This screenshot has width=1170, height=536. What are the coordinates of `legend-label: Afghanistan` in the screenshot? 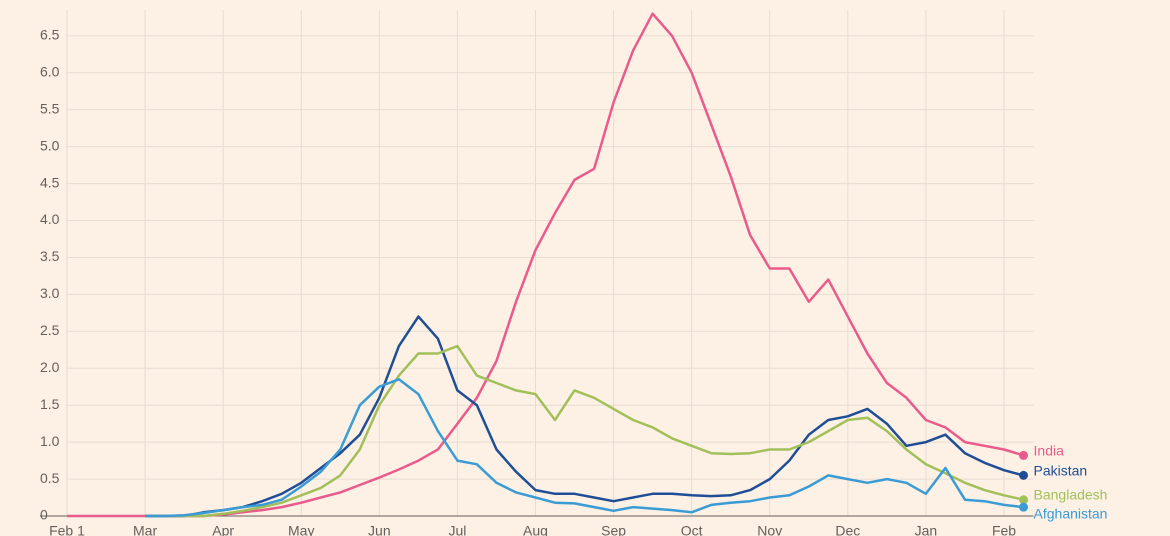 It's located at (1071, 514).